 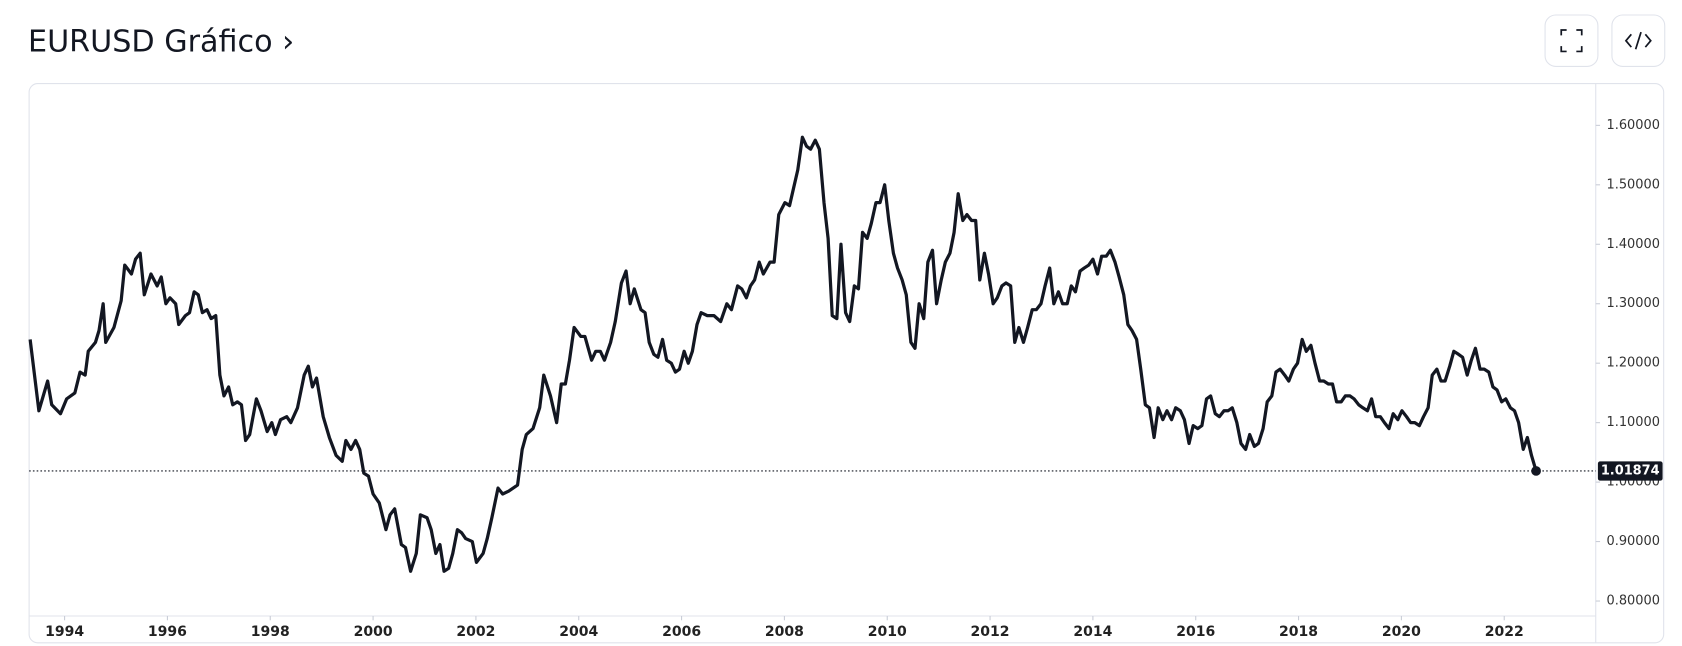 I want to click on x-tick-label: 2022, so click(x=1504, y=632).